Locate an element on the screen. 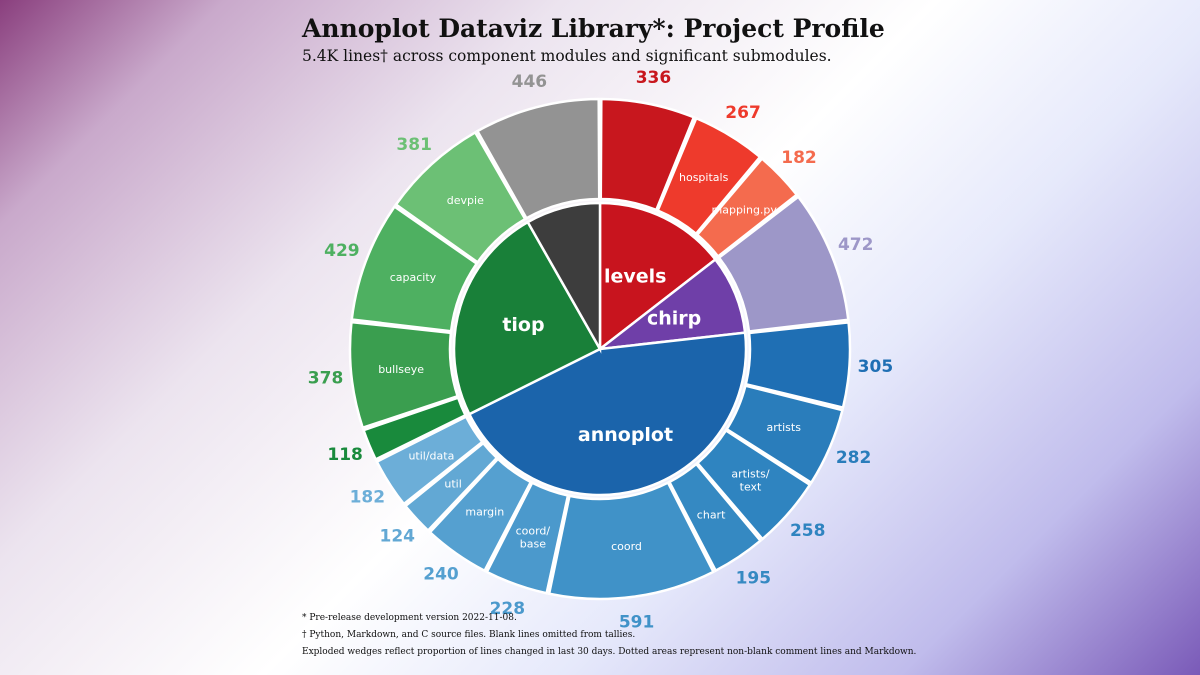 This screenshot has height=675, width=1200. value-label-annoplot-artists: 282 is located at coordinates (854, 458).